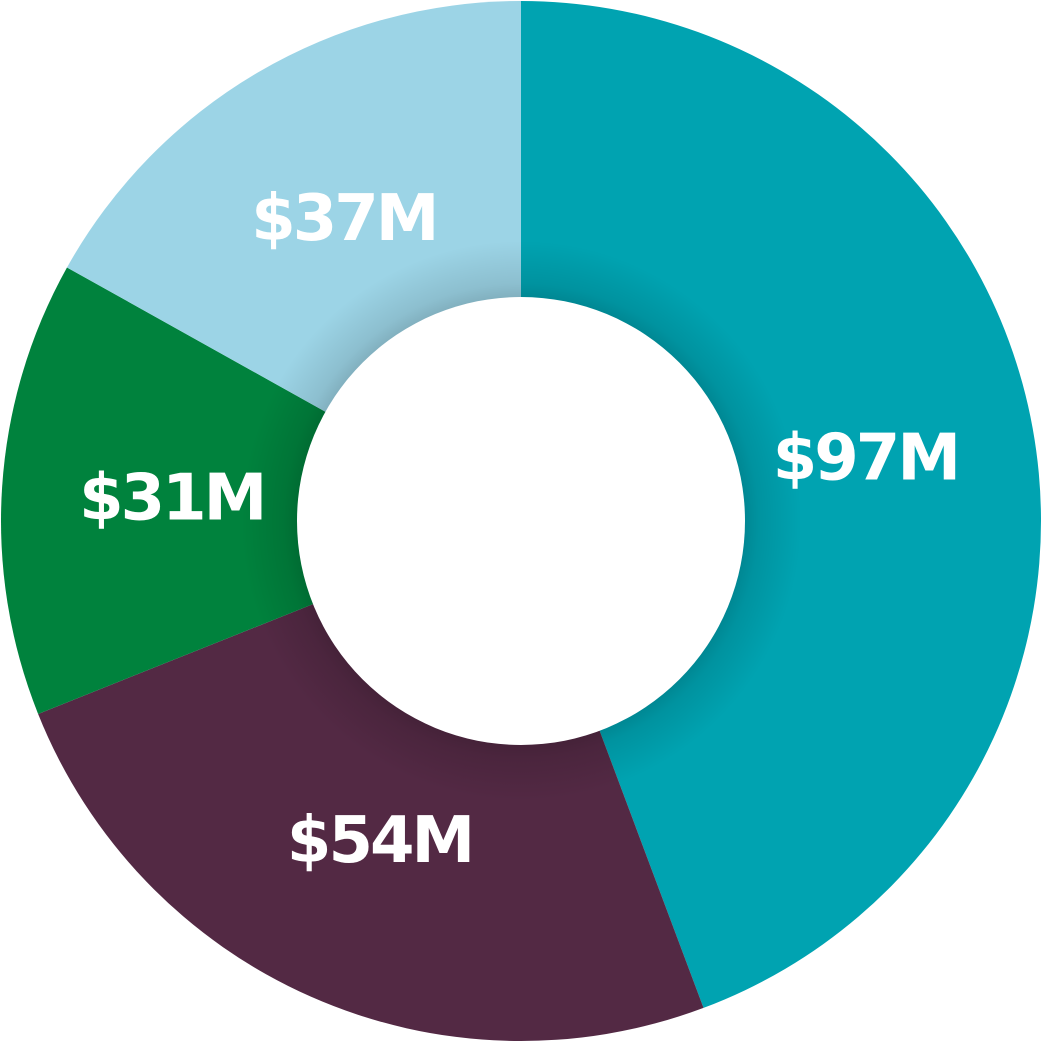  I want to click on slice-label: $97M, so click(865, 459).